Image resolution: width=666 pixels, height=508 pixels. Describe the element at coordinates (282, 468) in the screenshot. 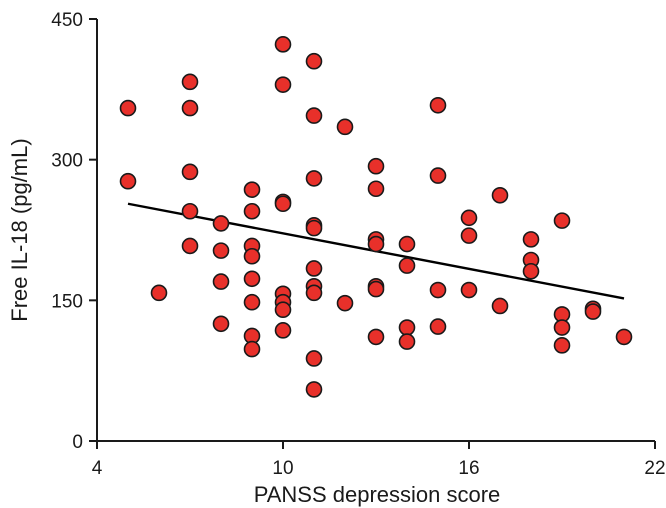

I see `x-tick-label: 10` at that location.